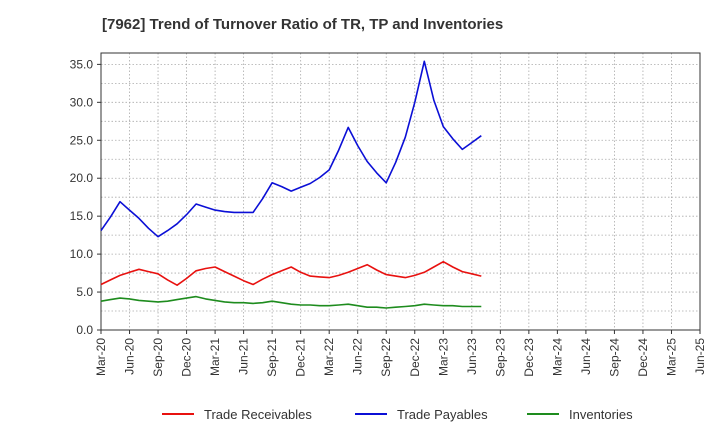  Describe the element at coordinates (443, 357) in the screenshot. I see `x-tick-label: Mar-23` at that location.